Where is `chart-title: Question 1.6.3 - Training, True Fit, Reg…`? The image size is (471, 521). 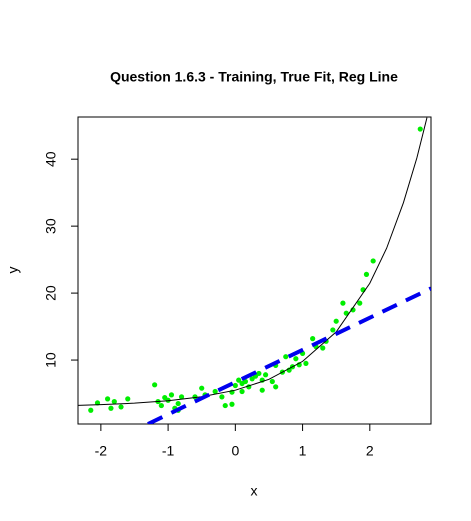
chart-title: Question 1.6.3 - Training, True Fit, Reg… is located at coordinates (254, 77).